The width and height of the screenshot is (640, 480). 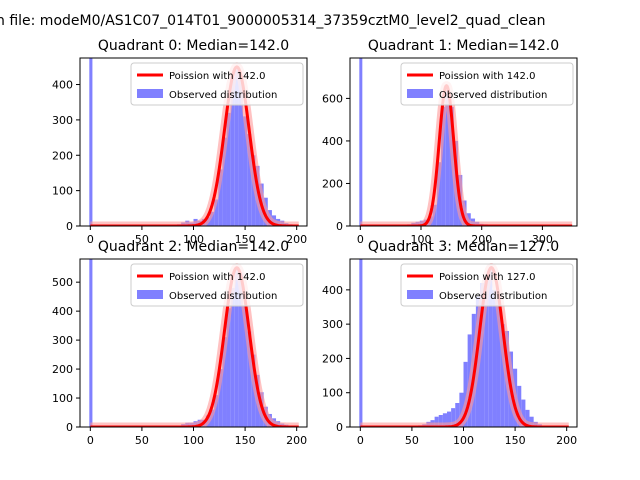 What do you see at coordinates (463, 46) in the screenshot?
I see `panel-title: Quadrant 1: Median=142.0` at bounding box center [463, 46].